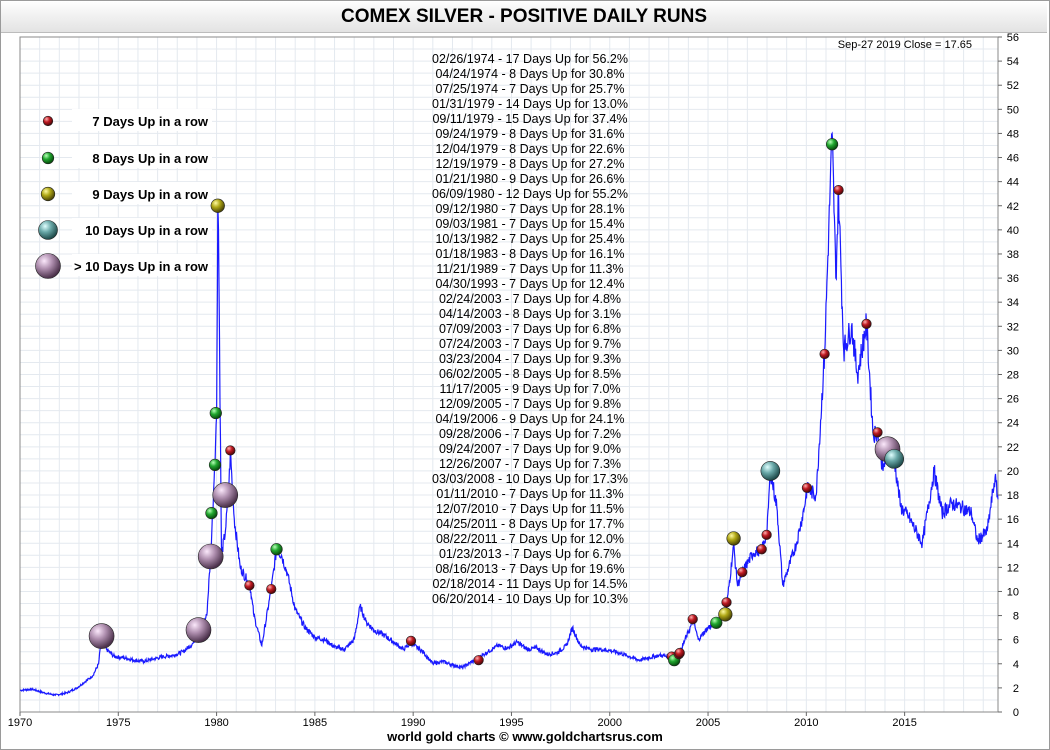 The image size is (1050, 750). I want to click on run-annotation: 09/11/1979 - 15 Days Up for 37.4%, so click(529, 119).